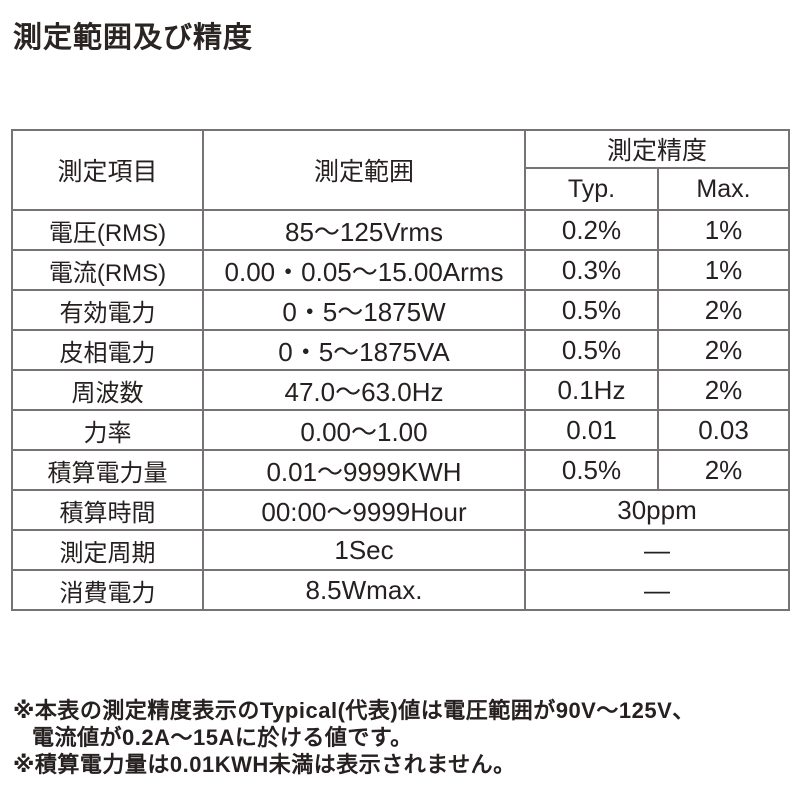 This screenshot has width=800, height=800. I want to click on table-row-active-power: 有効電力 0・5〜1875W 0.5% 2%, so click(401, 310).